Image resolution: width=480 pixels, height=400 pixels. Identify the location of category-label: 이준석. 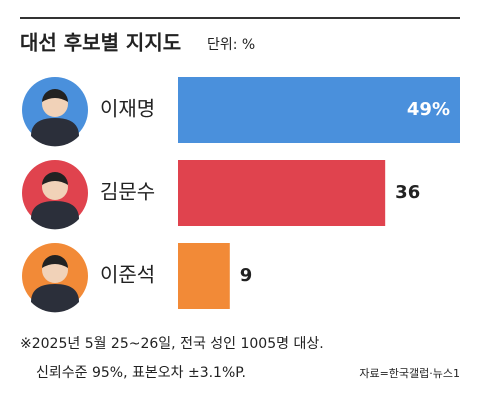
(127, 275).